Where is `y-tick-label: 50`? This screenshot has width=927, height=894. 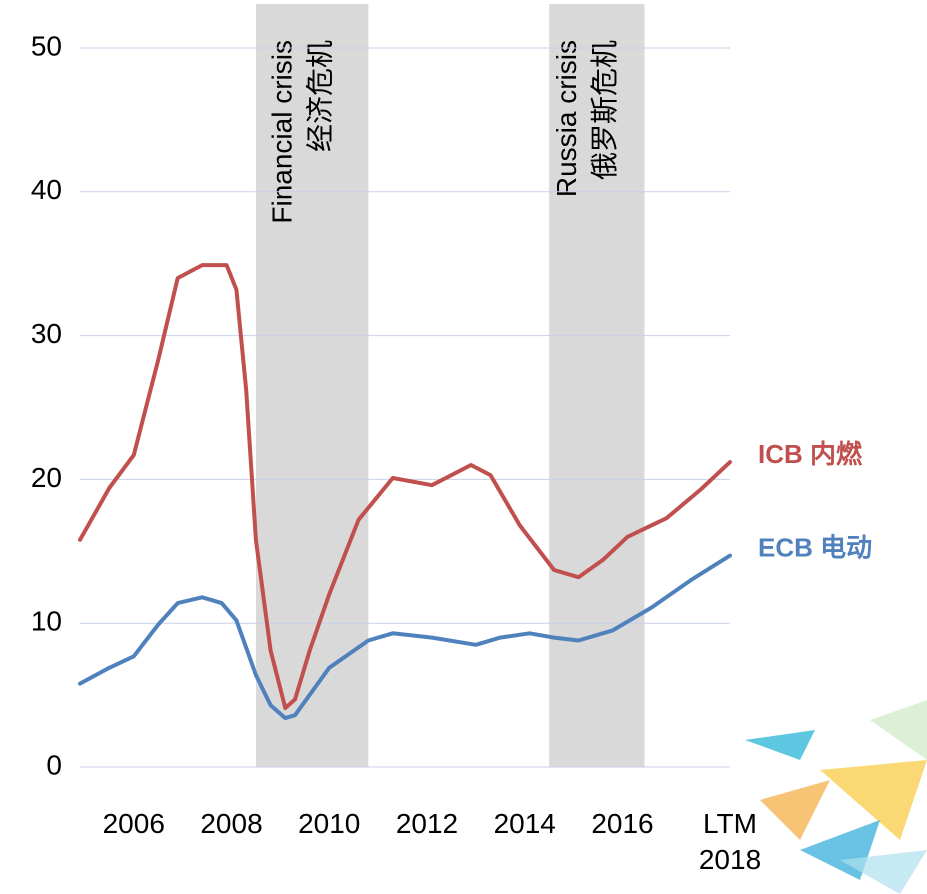 y-tick-label: 50 is located at coordinates (46, 45).